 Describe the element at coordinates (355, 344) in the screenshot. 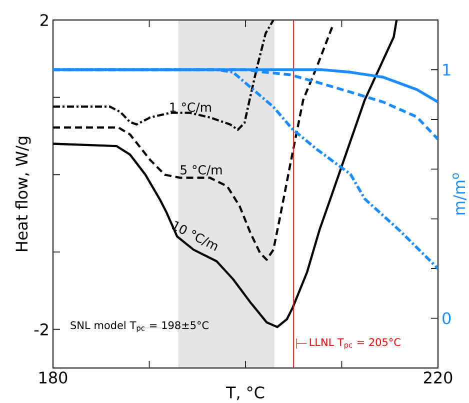

I see `ref-line-label: LLNL T$_{pc}$ = 205°C` at that location.